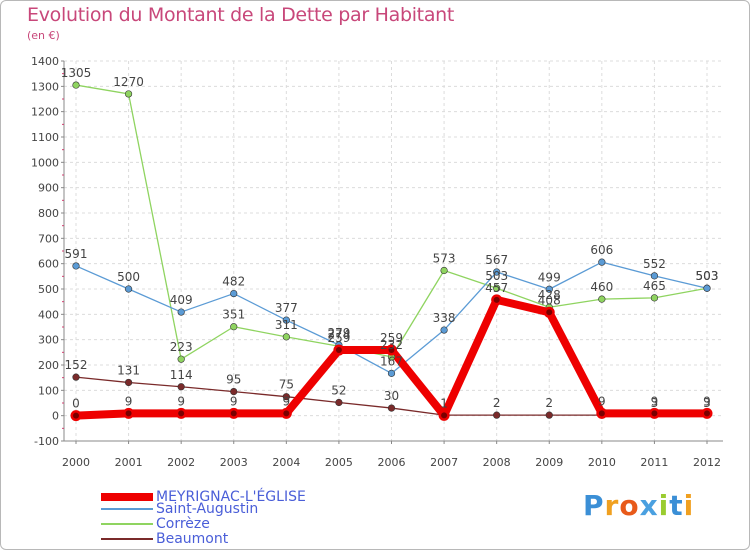 The image size is (750, 550). Describe the element at coordinates (286, 308) in the screenshot. I see `data-label-saint-augustin: 377` at that location.